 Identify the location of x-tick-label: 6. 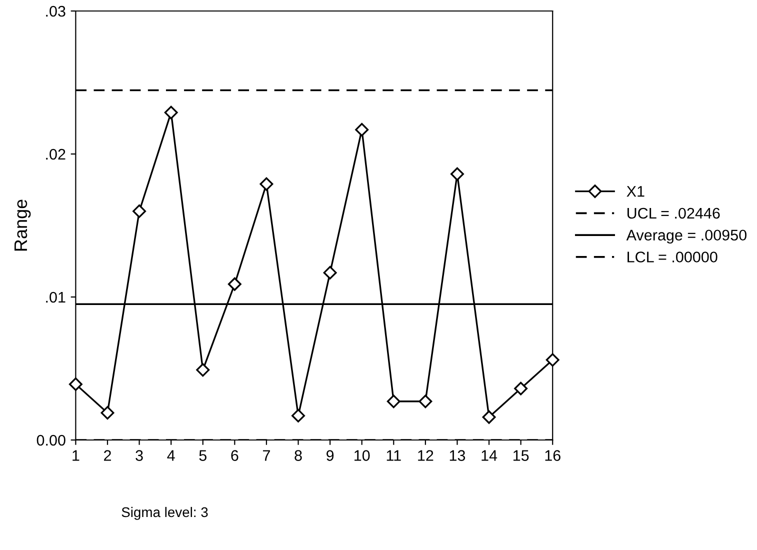
(234, 455).